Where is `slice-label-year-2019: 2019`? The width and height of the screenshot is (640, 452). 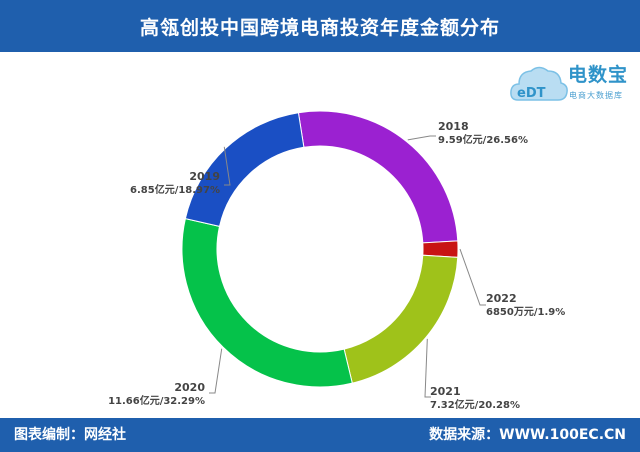 slice-label-year-2019: 2019 is located at coordinates (204, 176).